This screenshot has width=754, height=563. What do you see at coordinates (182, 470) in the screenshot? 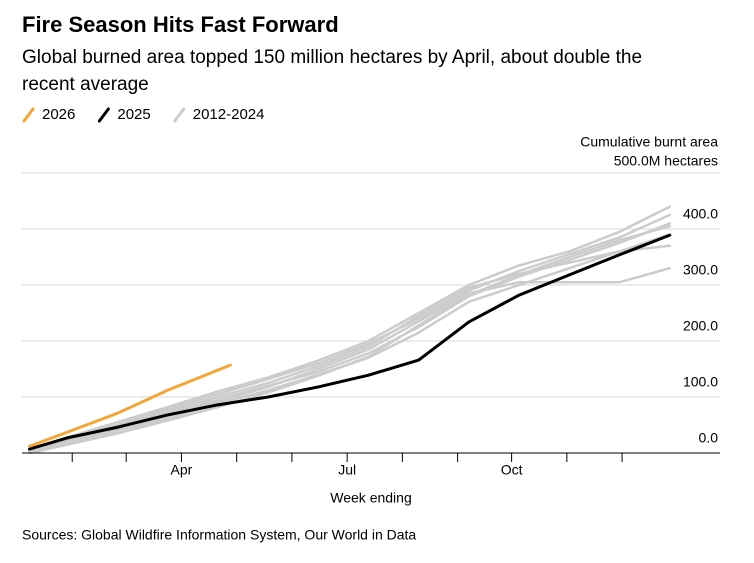
I see `x-tick-label: Apr` at bounding box center [182, 470].